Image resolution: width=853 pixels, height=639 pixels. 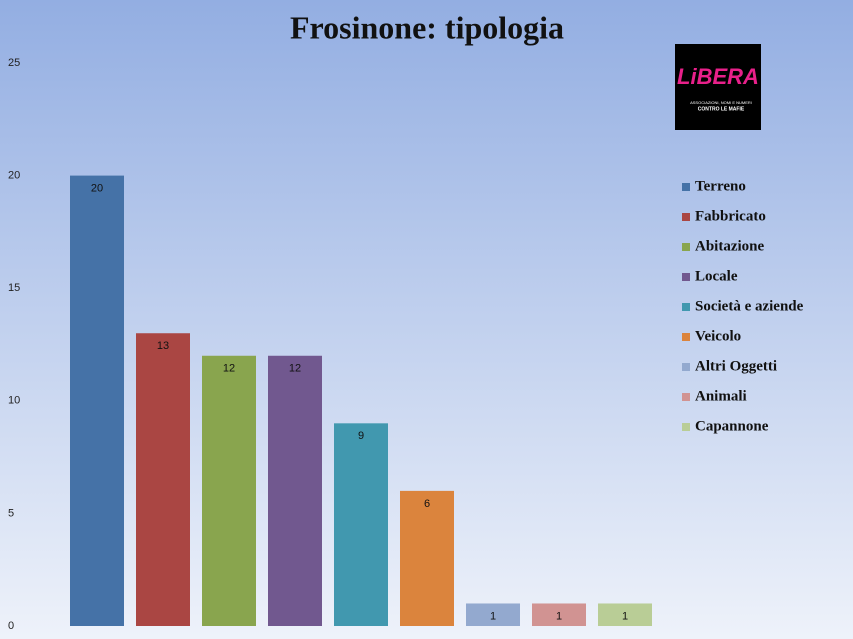 What do you see at coordinates (721, 109) in the screenshot?
I see `logo-line: CONTRO LE MAFIE` at bounding box center [721, 109].